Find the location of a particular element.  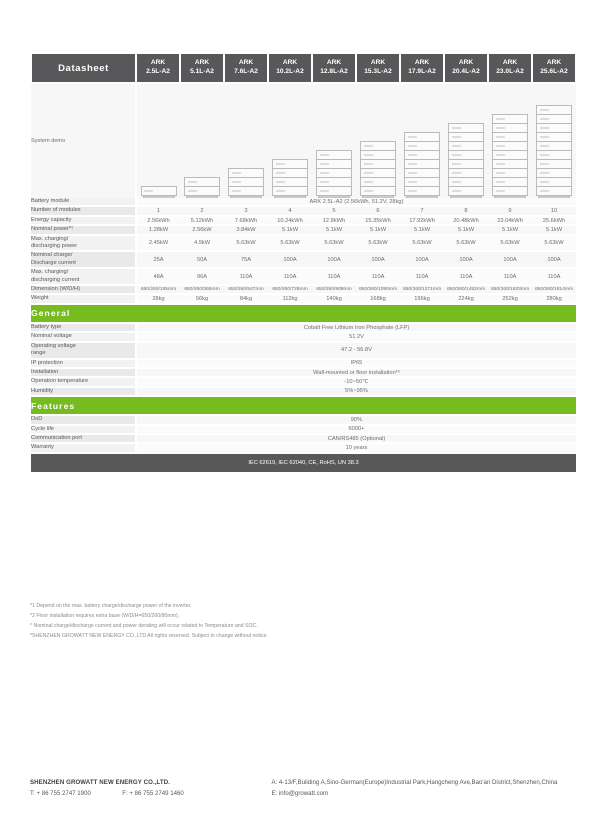

email-line: E: info@growatt.com is located at coordinates (414, 793).